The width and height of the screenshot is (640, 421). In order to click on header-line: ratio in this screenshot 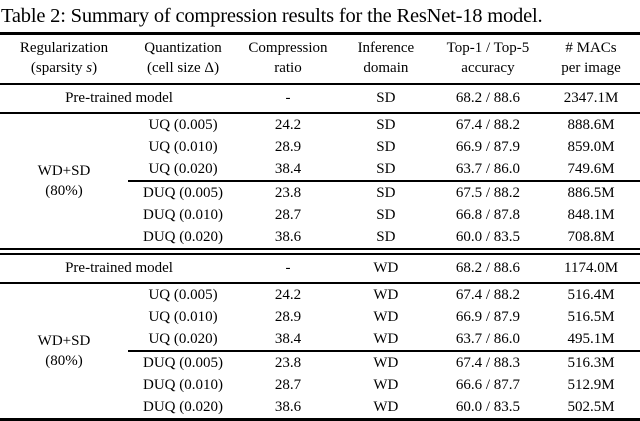, I will do `click(288, 68)`.